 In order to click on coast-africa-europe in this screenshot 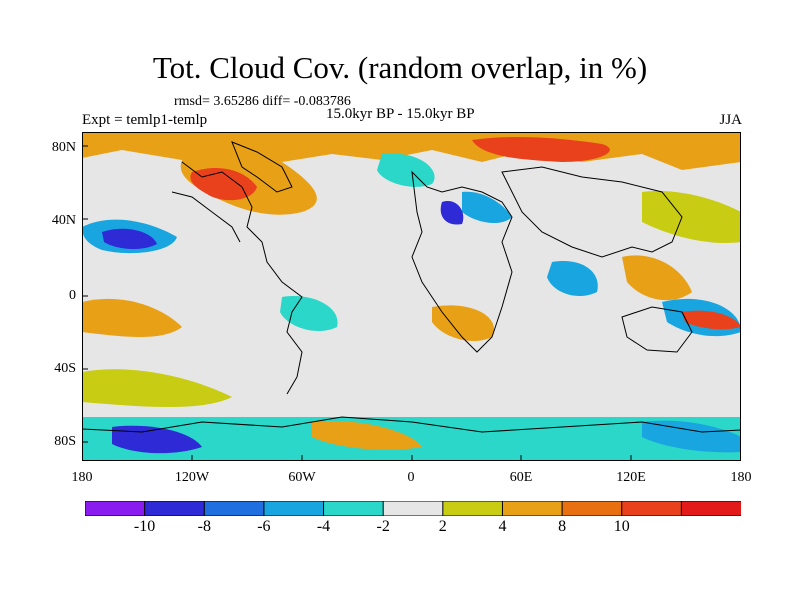, I will do `click(462, 261)`.